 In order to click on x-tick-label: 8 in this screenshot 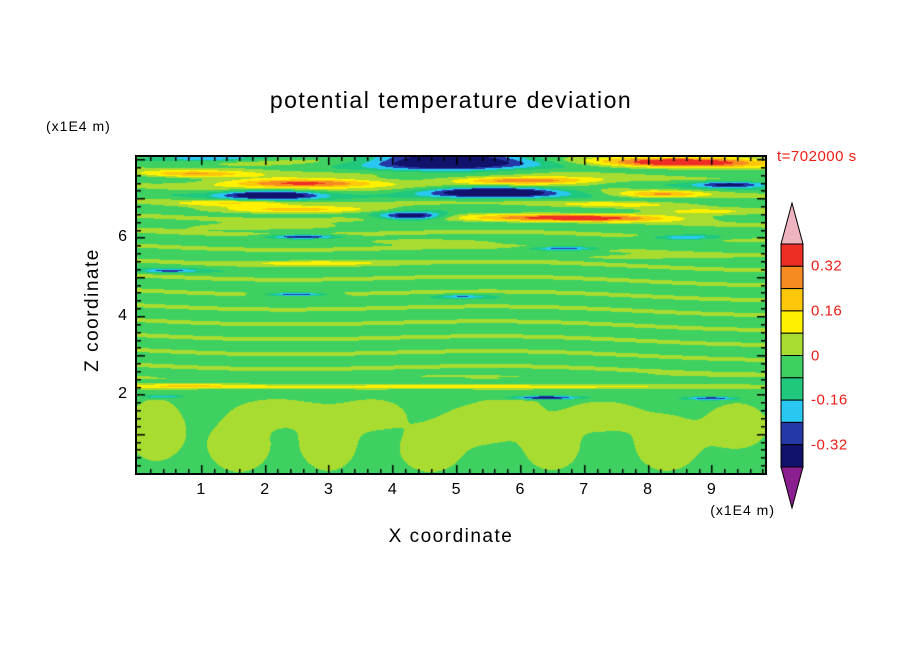, I will do `click(648, 489)`.